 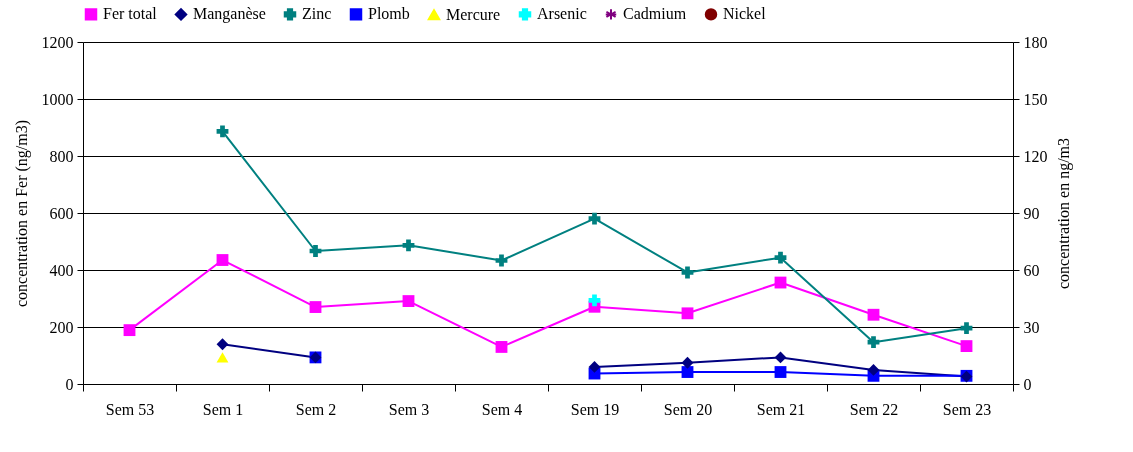 What do you see at coordinates (317, 14) in the screenshot?
I see `legend-label: Zinc` at bounding box center [317, 14].